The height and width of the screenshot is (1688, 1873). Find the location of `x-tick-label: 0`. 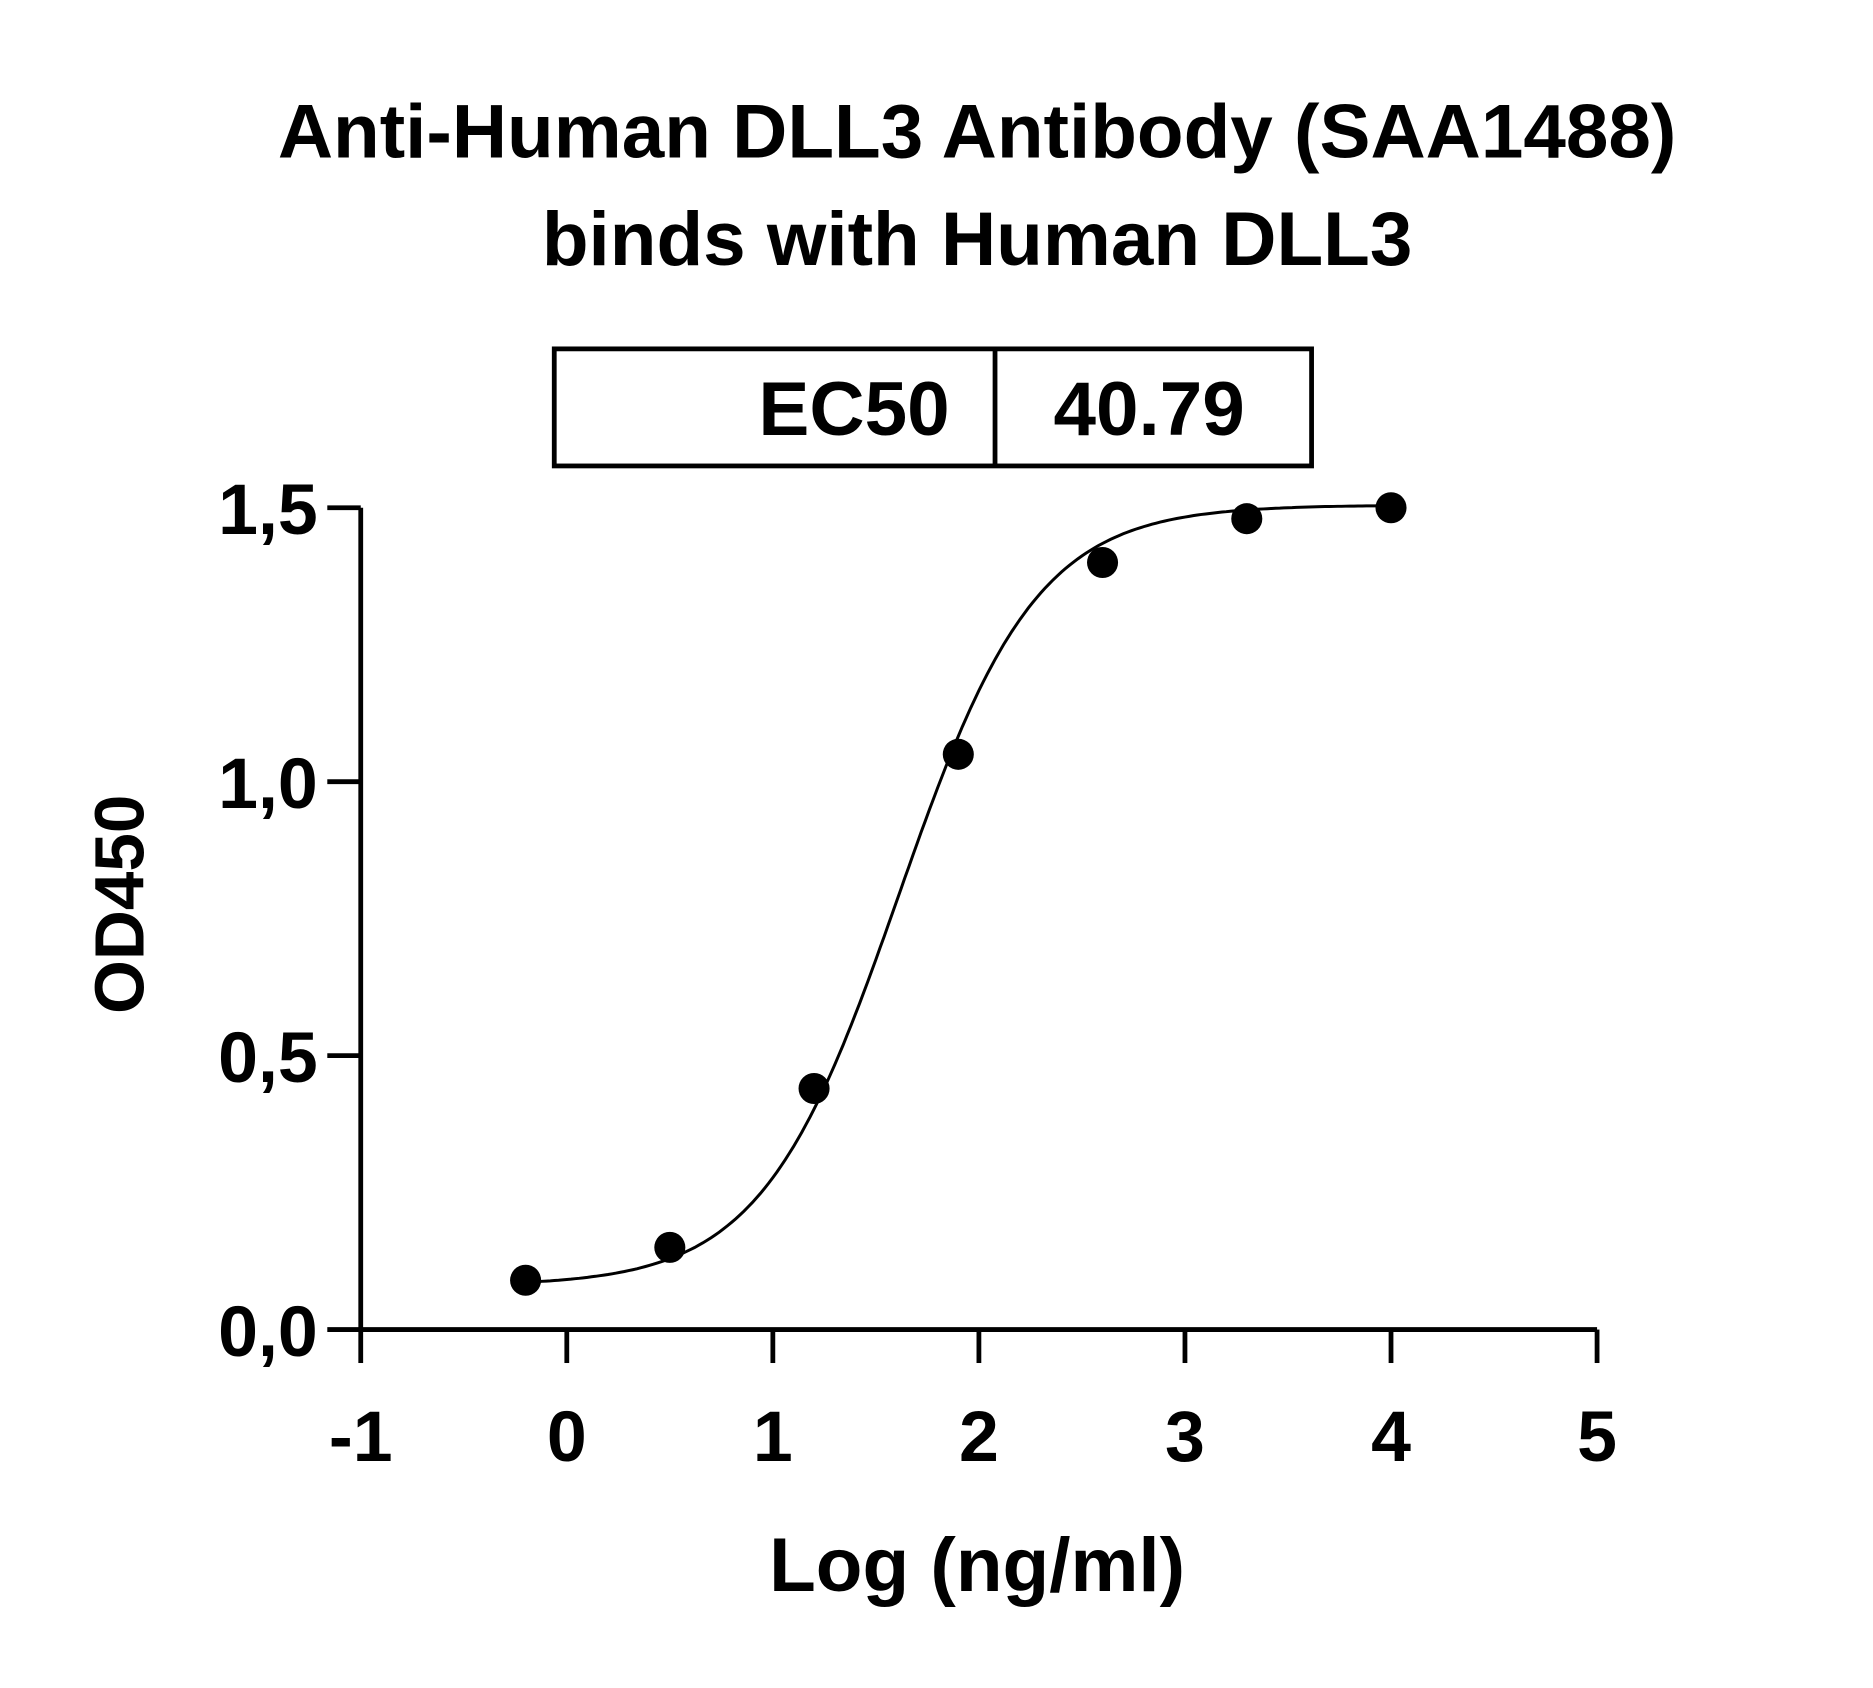

x-tick-label: 0 is located at coordinates (567, 1437).